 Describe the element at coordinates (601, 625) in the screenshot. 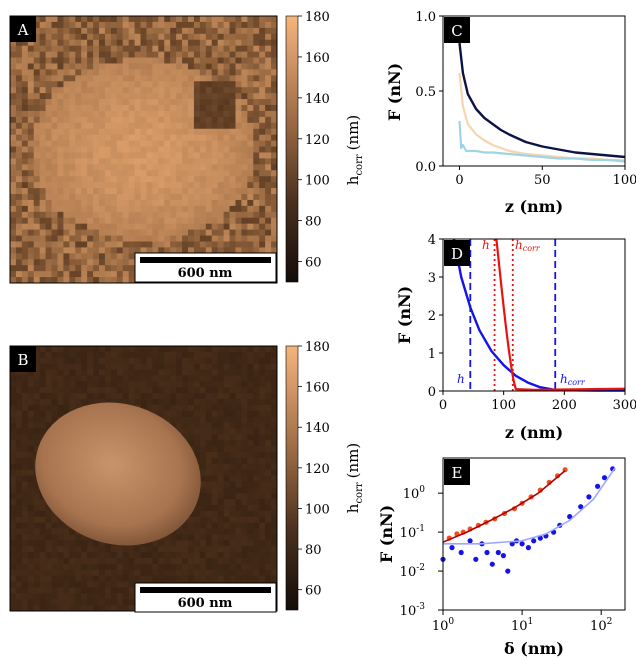

I see `x-tick-label: 102` at that location.